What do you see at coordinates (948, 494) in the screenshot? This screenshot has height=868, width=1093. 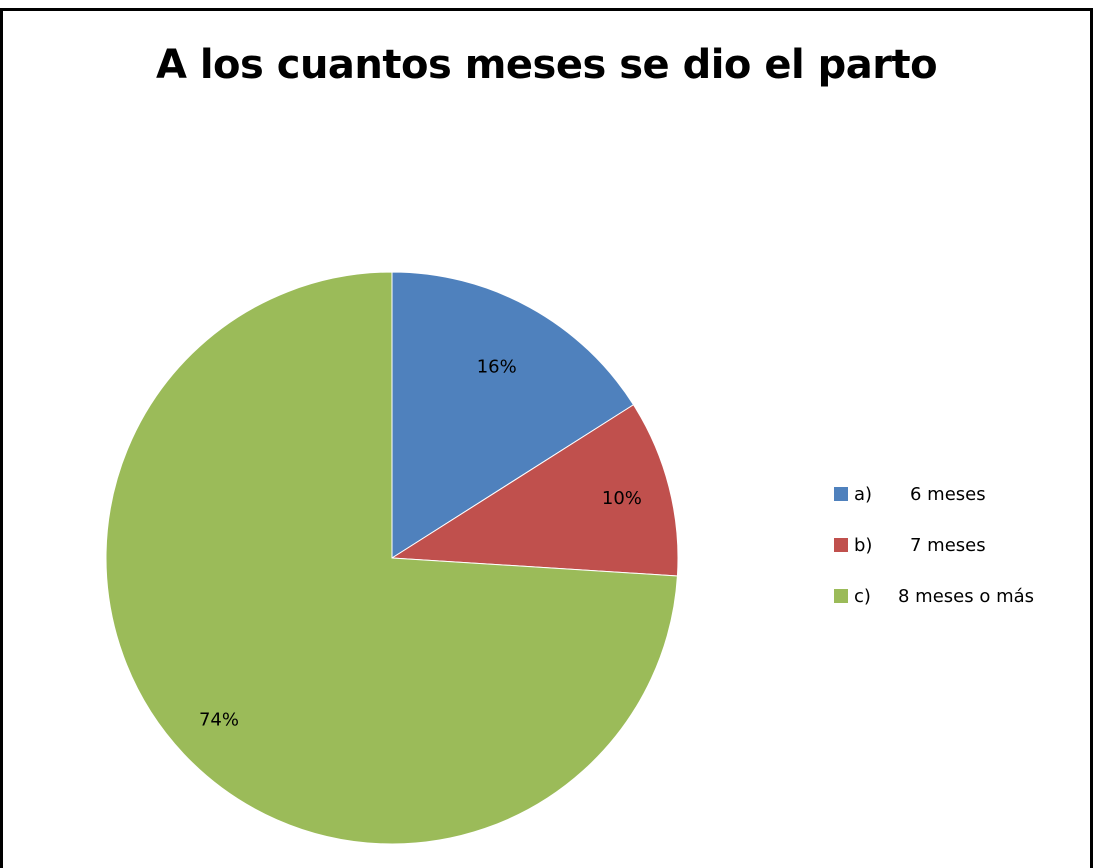 I see `legend-label: 6 meses` at bounding box center [948, 494].